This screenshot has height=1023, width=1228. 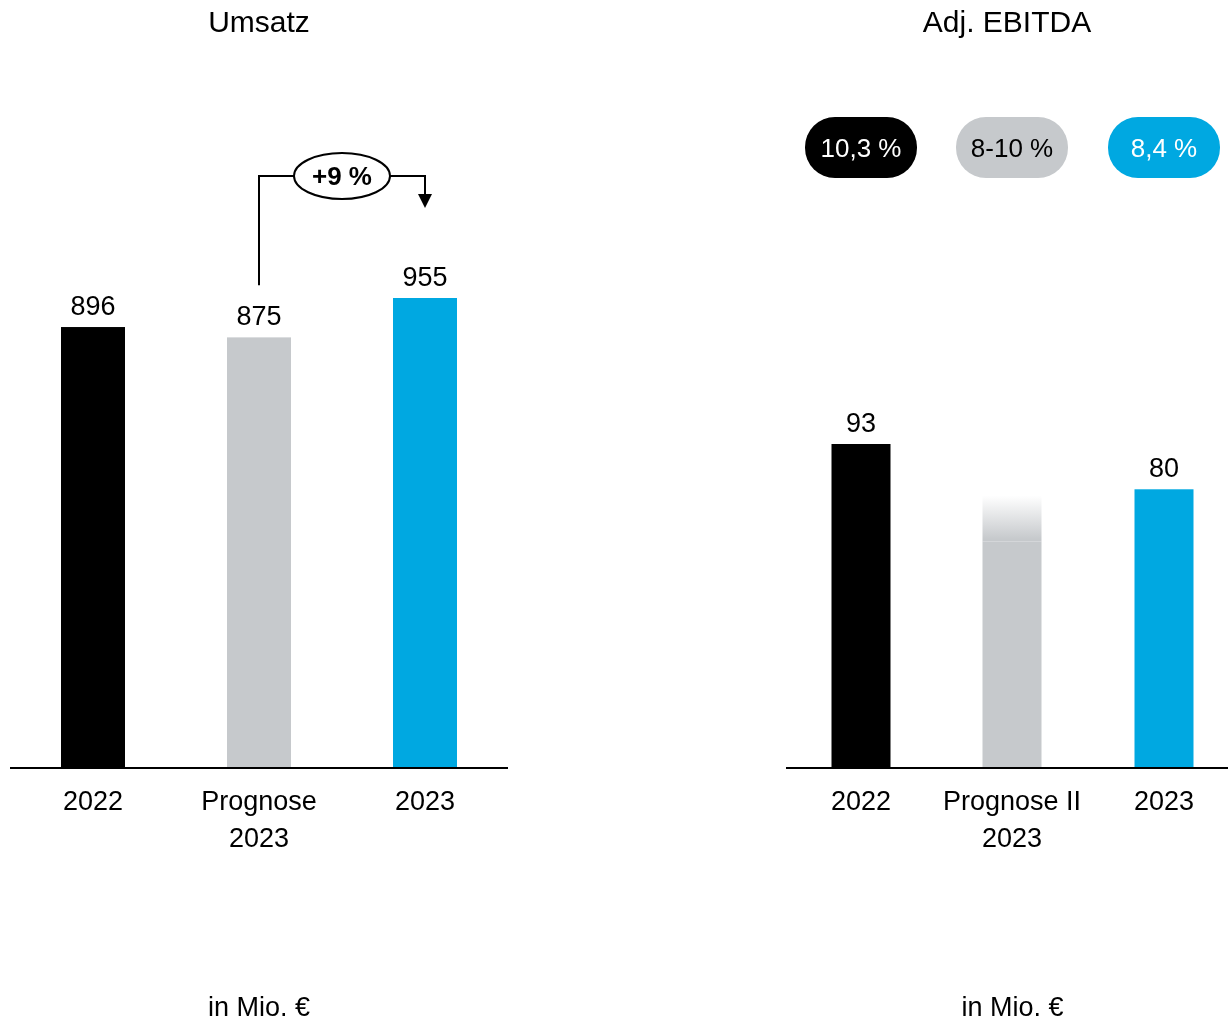 I want to click on text: 8-10 %, so click(x=1012, y=148).